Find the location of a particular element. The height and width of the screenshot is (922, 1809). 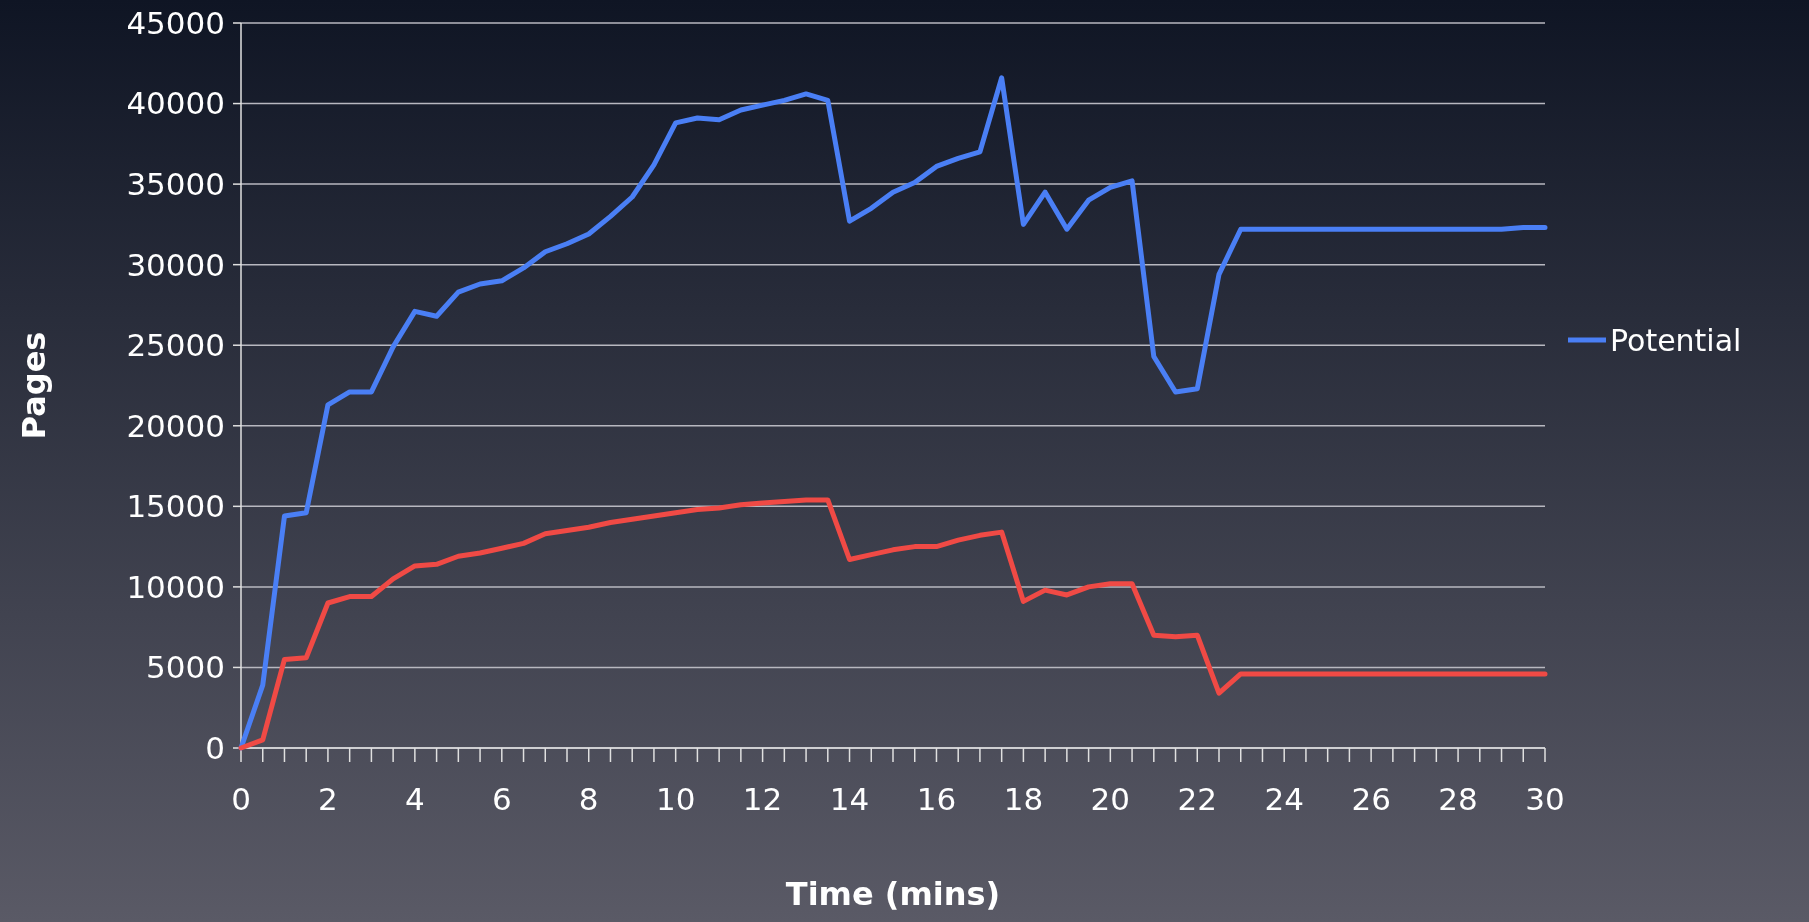

x-tick-label: 6 is located at coordinates (501, 799).